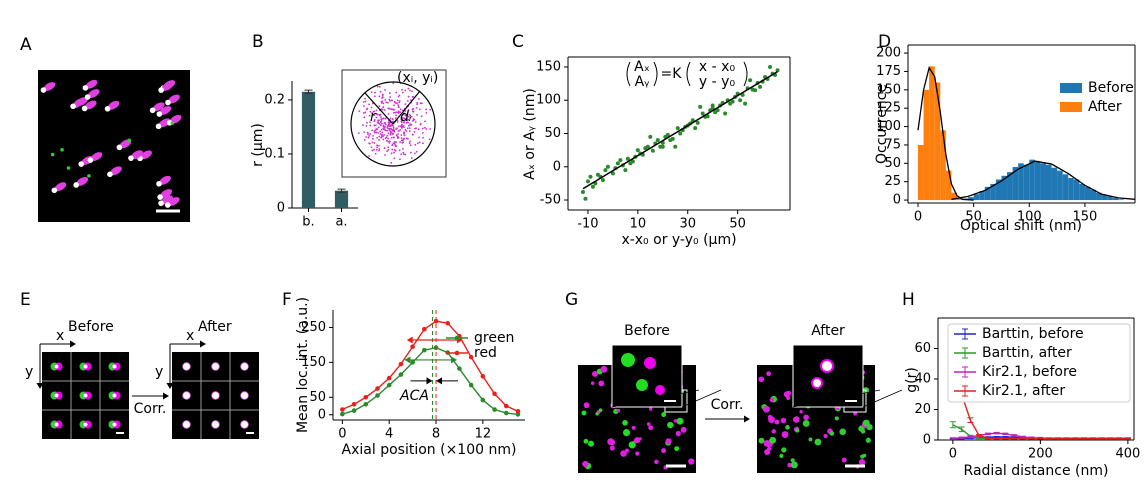 Image resolution: width=1144 pixels, height=490 pixels. Describe the element at coordinates (1105, 107) in the screenshot. I see `legend-label: After` at that location.